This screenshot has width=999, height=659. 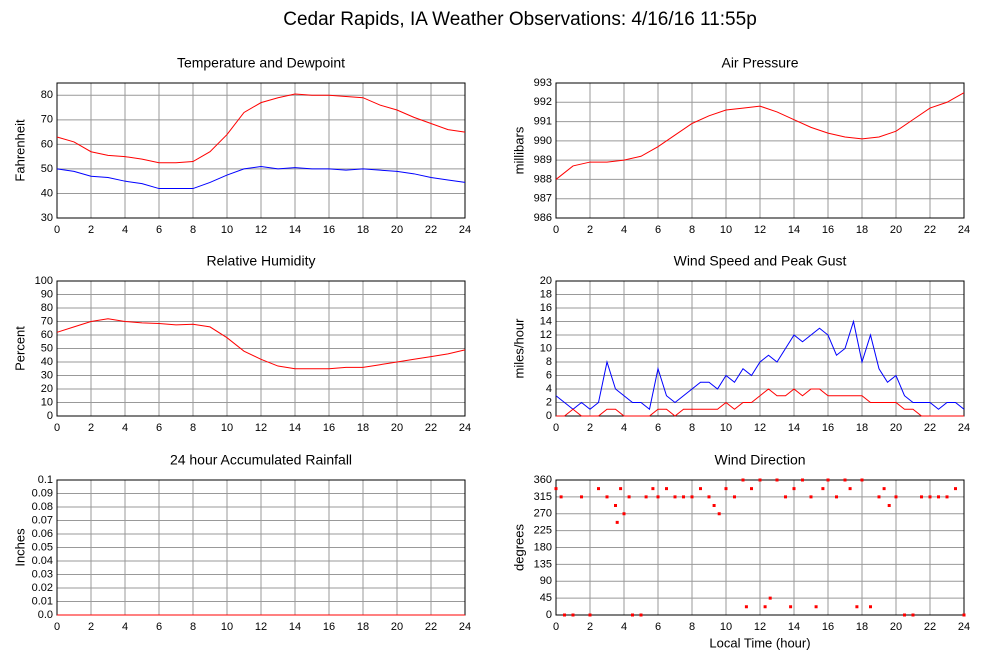 What do you see at coordinates (44, 281) in the screenshot?
I see `y-tick-label: 100` at bounding box center [44, 281].